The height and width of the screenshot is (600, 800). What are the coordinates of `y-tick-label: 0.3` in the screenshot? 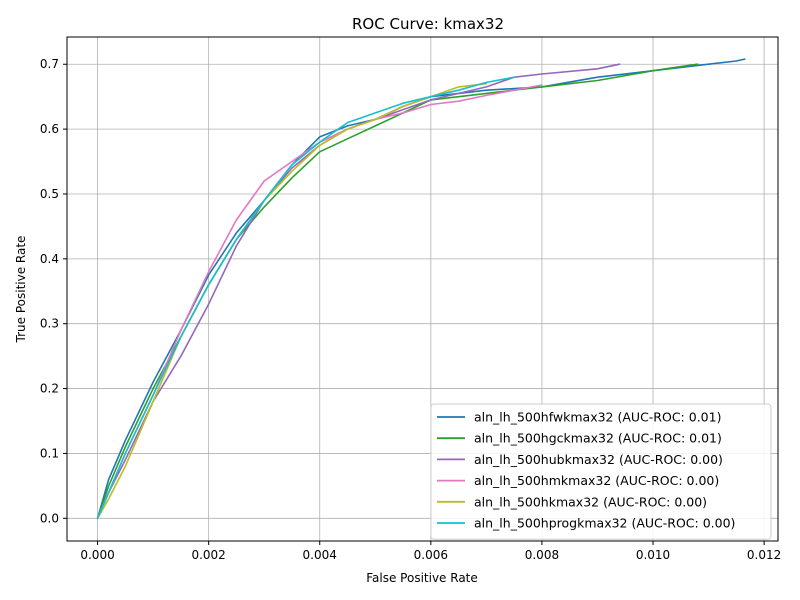 It's located at (49, 324).